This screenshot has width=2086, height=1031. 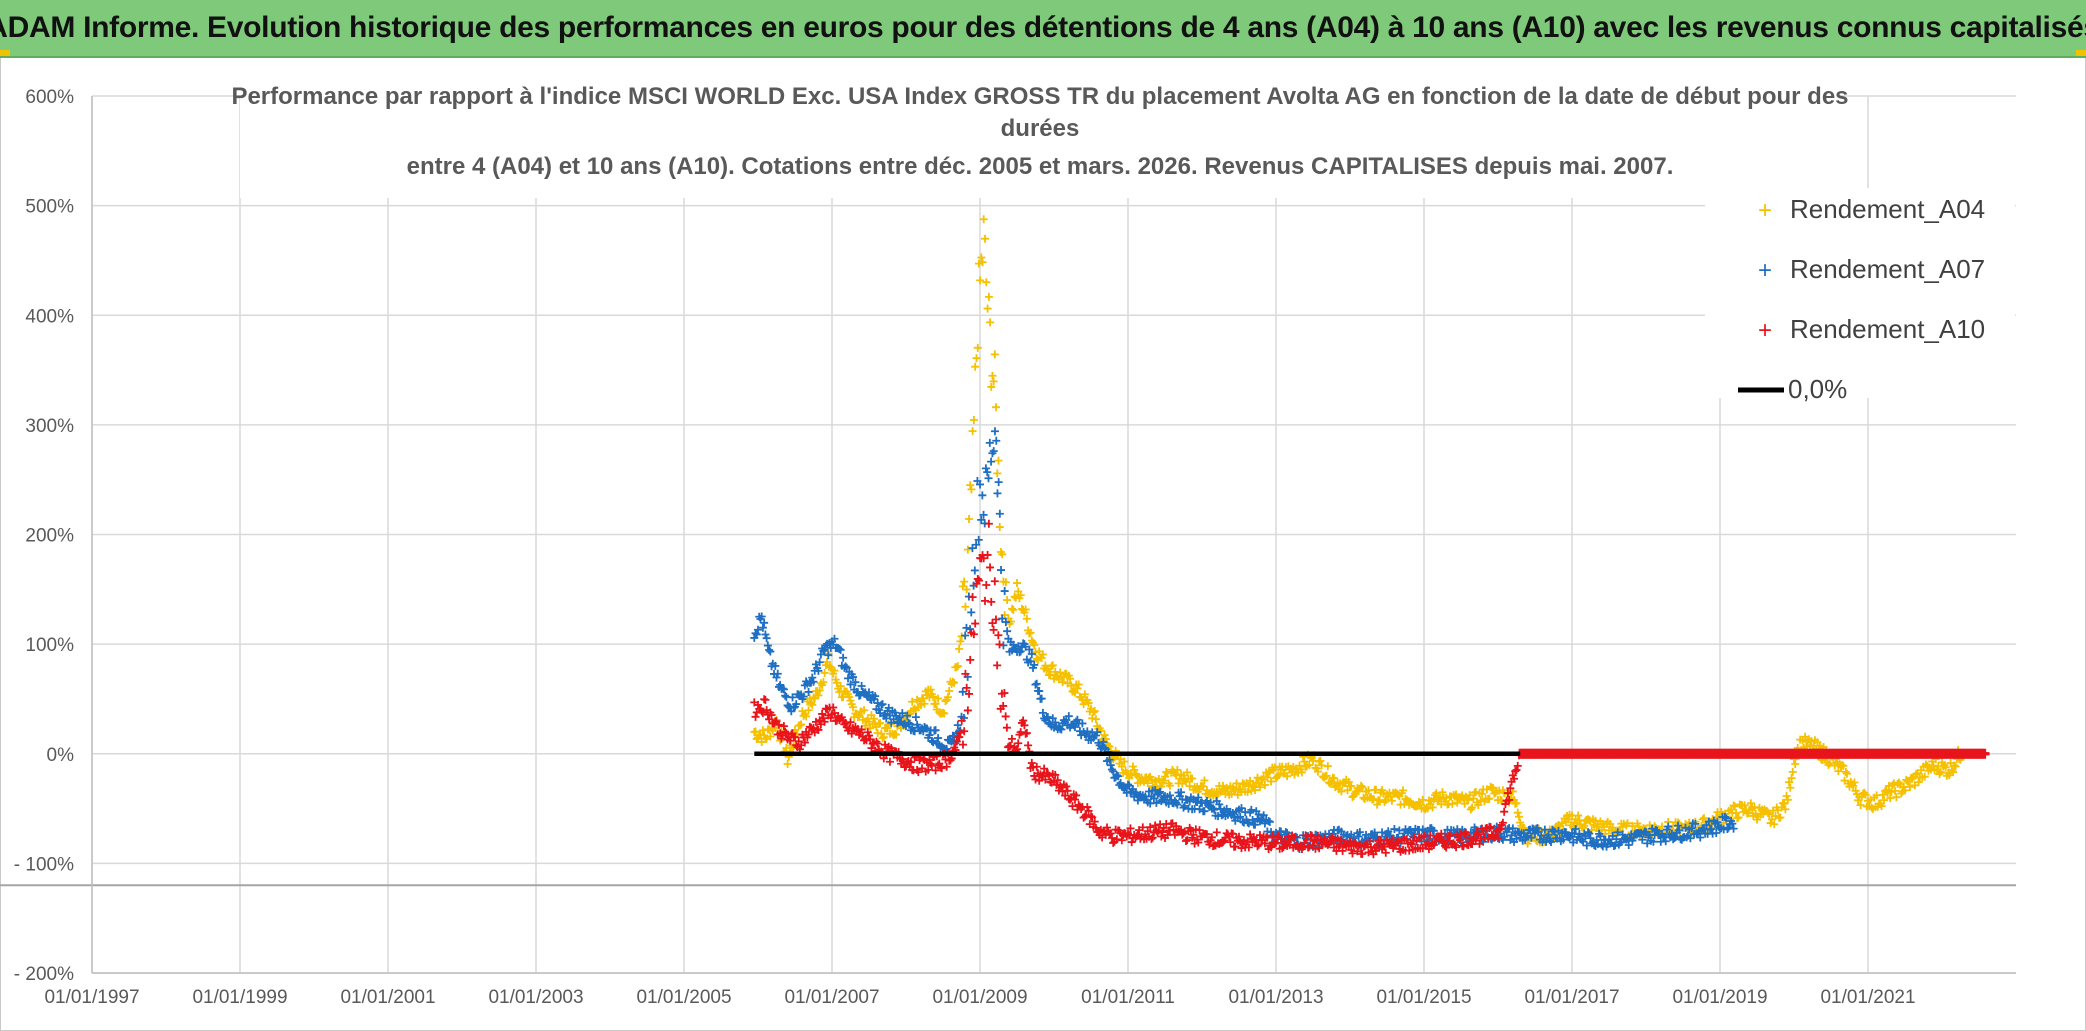 I want to click on x-tick-label: 01/01/2015, so click(x=1423, y=997).